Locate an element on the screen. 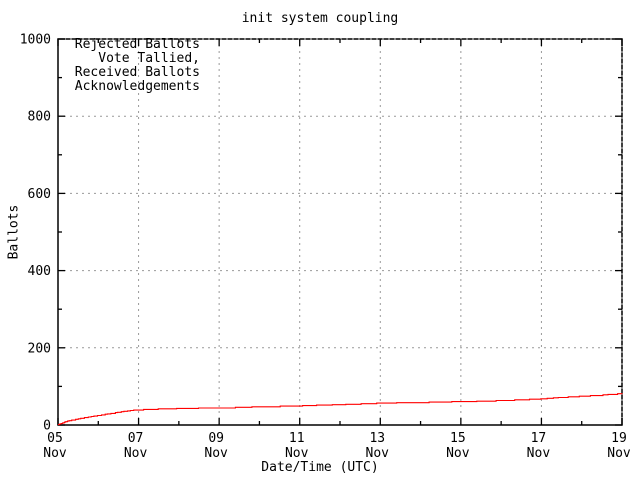 The image size is (640, 480). green-cross-line-sample is located at coordinates (230, 59).